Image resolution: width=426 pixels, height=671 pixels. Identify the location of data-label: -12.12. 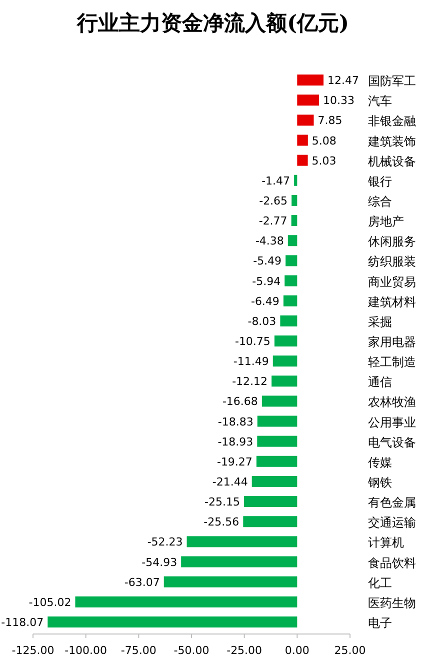
(250, 381).